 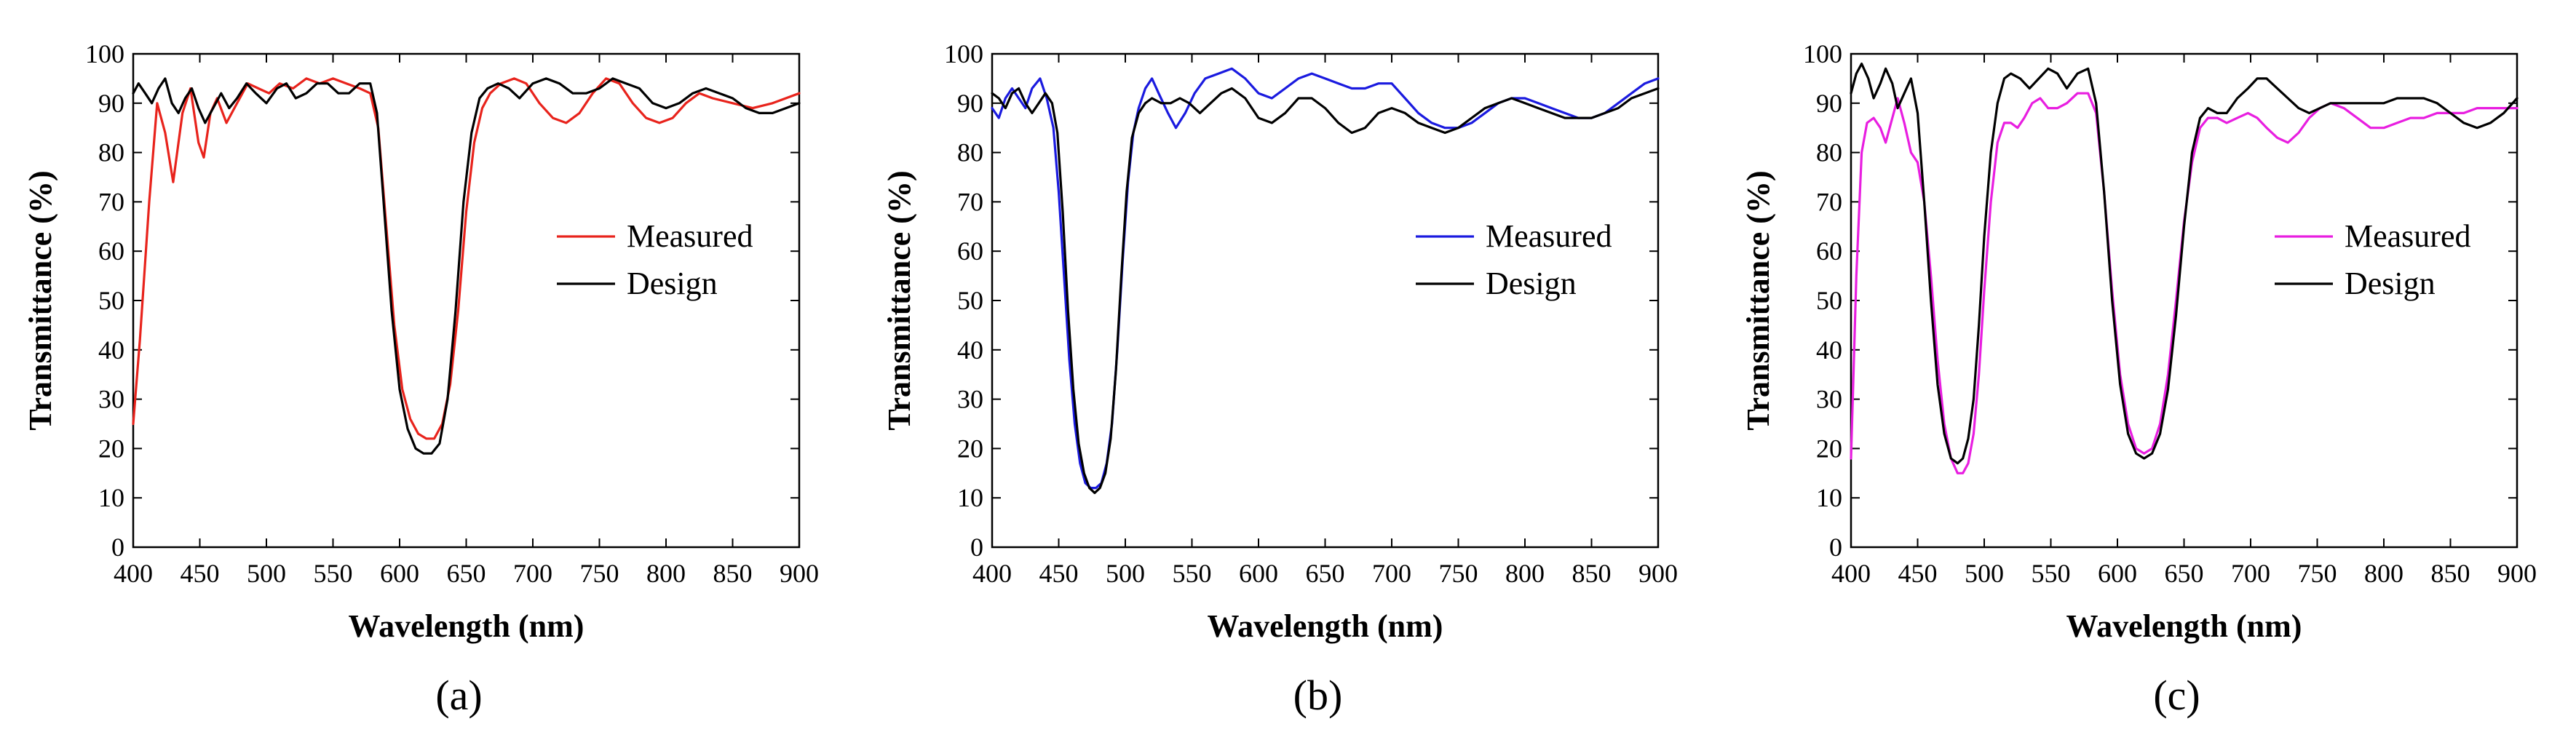 I want to click on panel-label: (a), so click(x=458, y=695).